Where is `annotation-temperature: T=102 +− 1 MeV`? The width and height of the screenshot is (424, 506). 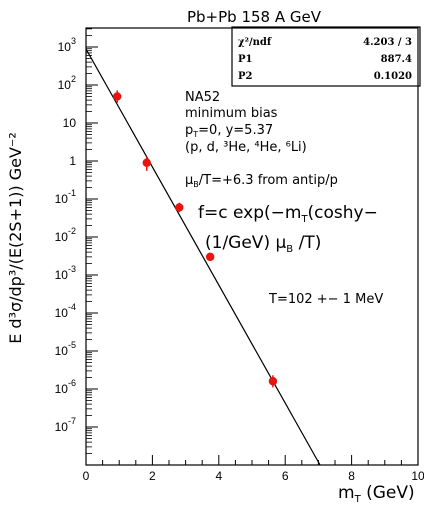 annotation-temperature: T=102 +− 1 MeV is located at coordinates (325, 299).